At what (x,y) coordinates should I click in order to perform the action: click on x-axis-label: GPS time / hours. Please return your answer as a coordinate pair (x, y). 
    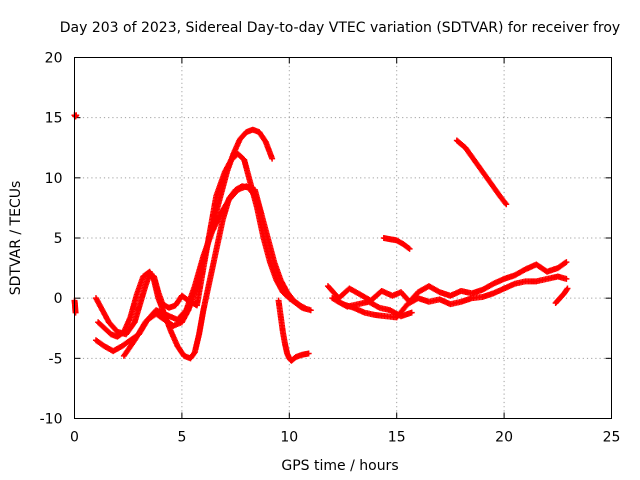
    Looking at the image, I should click on (339, 466).